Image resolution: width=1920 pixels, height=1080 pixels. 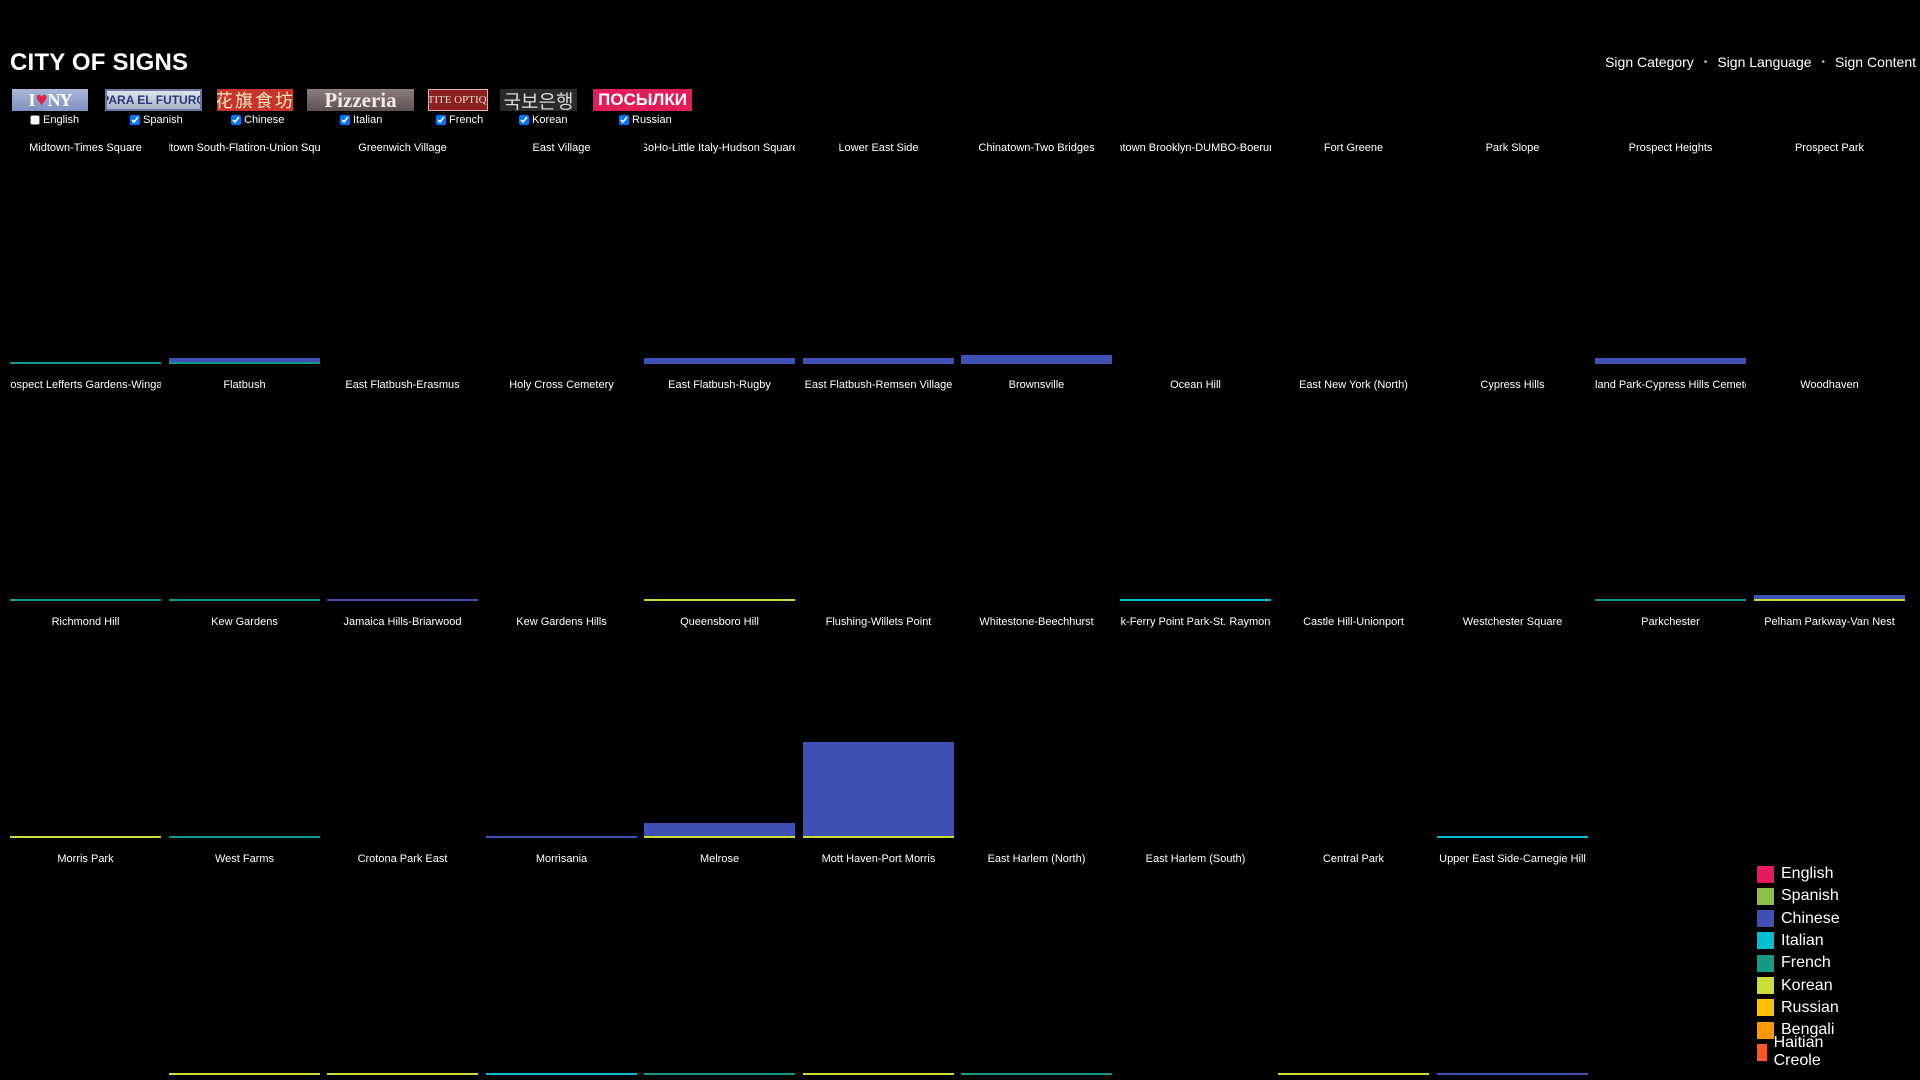 What do you see at coordinates (878, 965) in the screenshot?
I see `neighborhood-cell: Mott Haven-Port Morris` at bounding box center [878, 965].